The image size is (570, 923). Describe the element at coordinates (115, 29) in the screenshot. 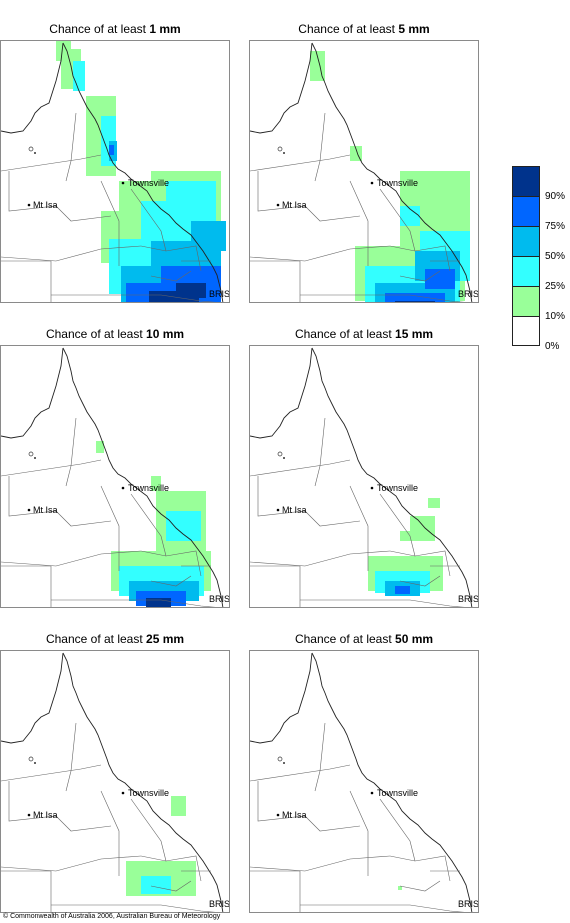

I see `panel-title: Chance of at least 1 mm` at that location.